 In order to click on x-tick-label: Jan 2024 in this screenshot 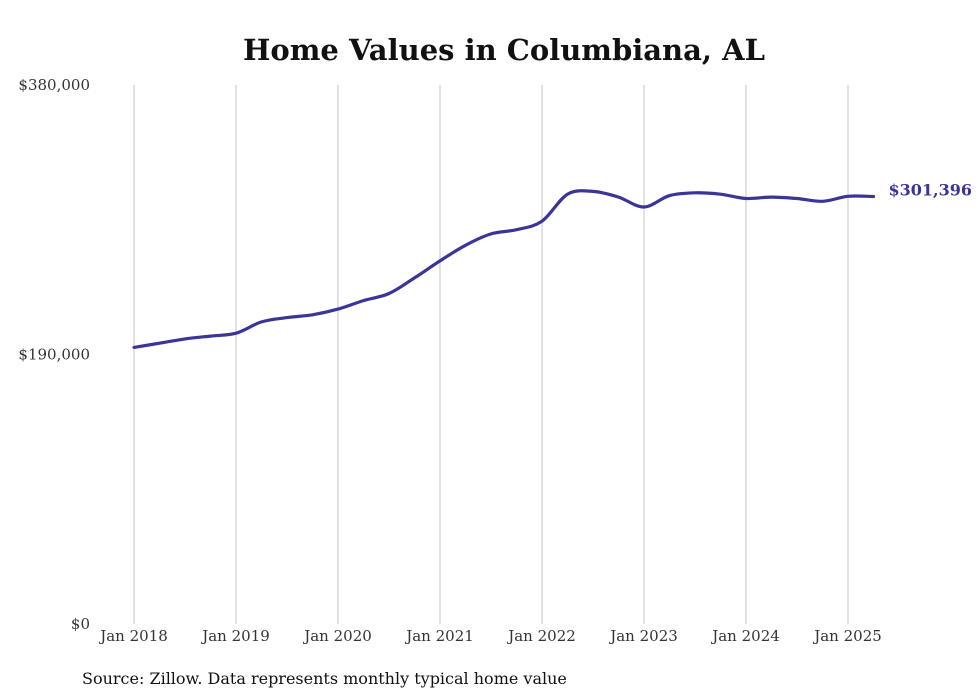, I will do `click(745, 636)`.